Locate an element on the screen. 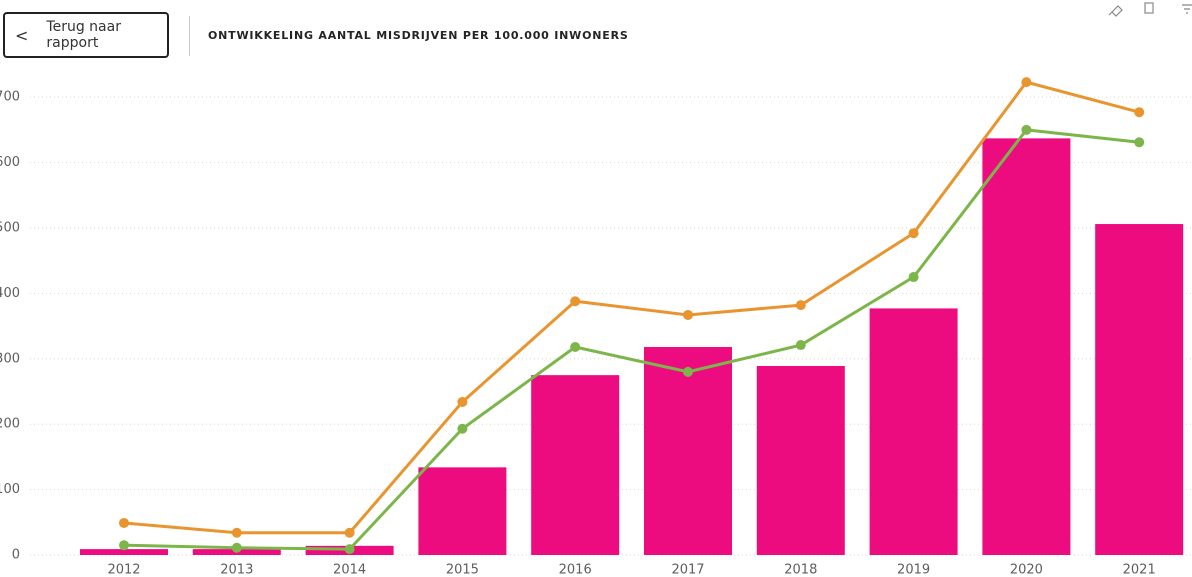 The height and width of the screenshot is (577, 1192). x-tick-label: 2012 is located at coordinates (123, 570).